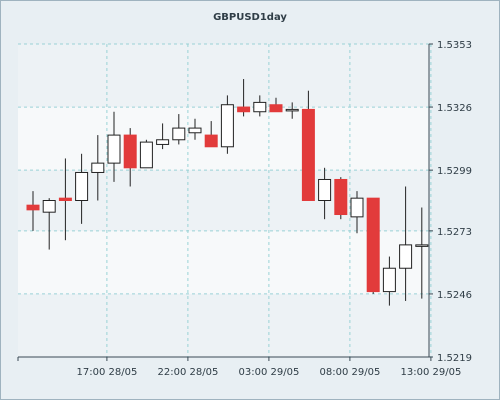 The height and width of the screenshot is (400, 500). I want to click on y-tick-label: 1.5326, so click(454, 108).